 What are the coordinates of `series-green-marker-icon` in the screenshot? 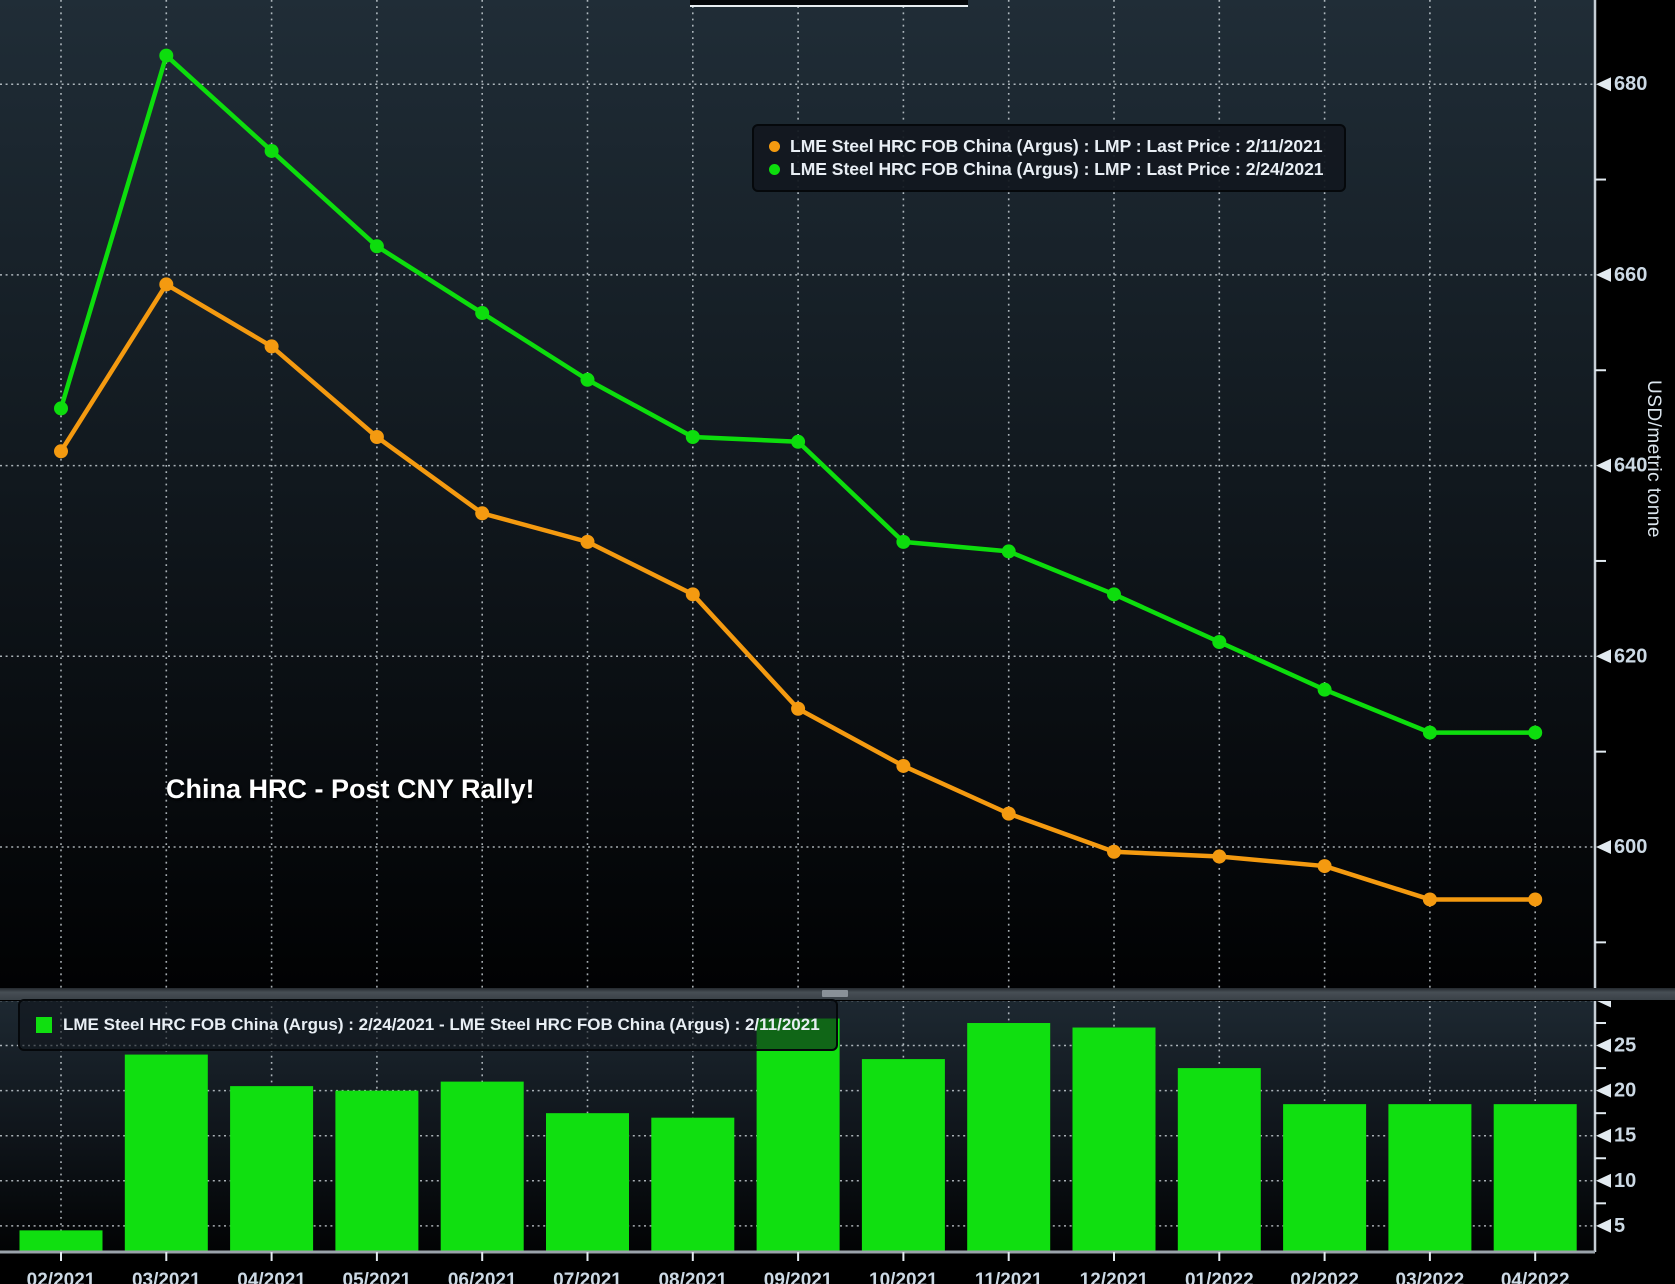 It's located at (774, 169).